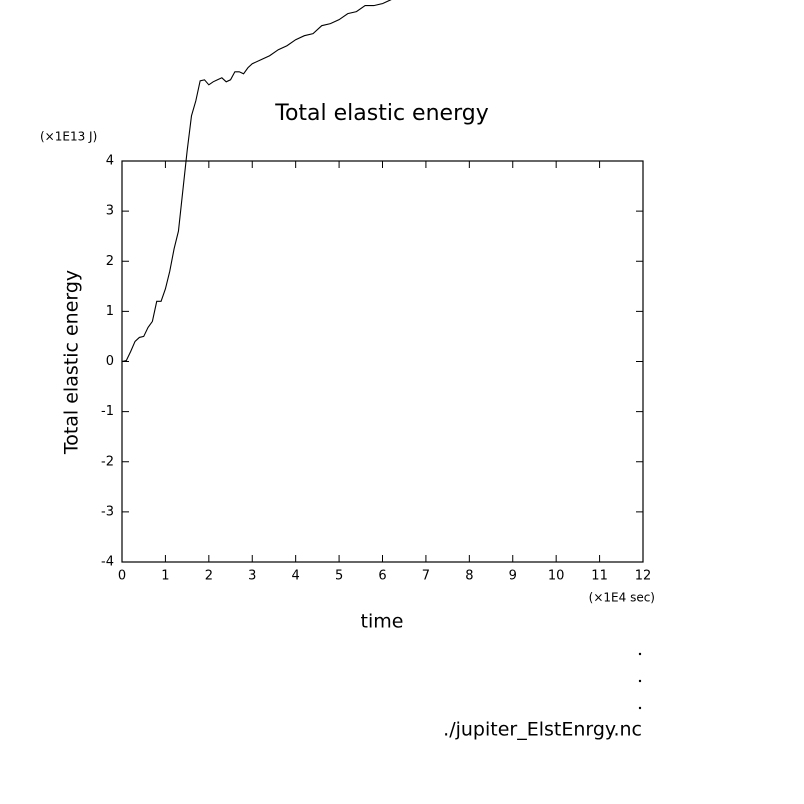  Describe the element at coordinates (72, 362) in the screenshot. I see `y-label: Total elastic energy` at that location.